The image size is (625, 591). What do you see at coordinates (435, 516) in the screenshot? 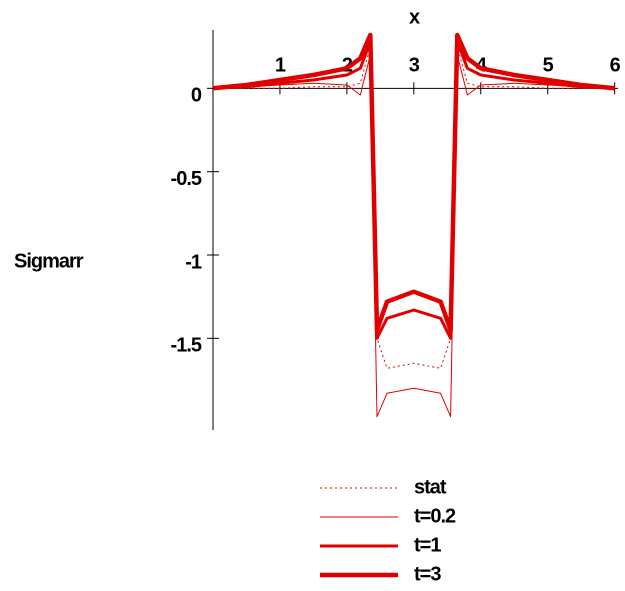
I see `legend-label: t=0.2` at bounding box center [435, 516].